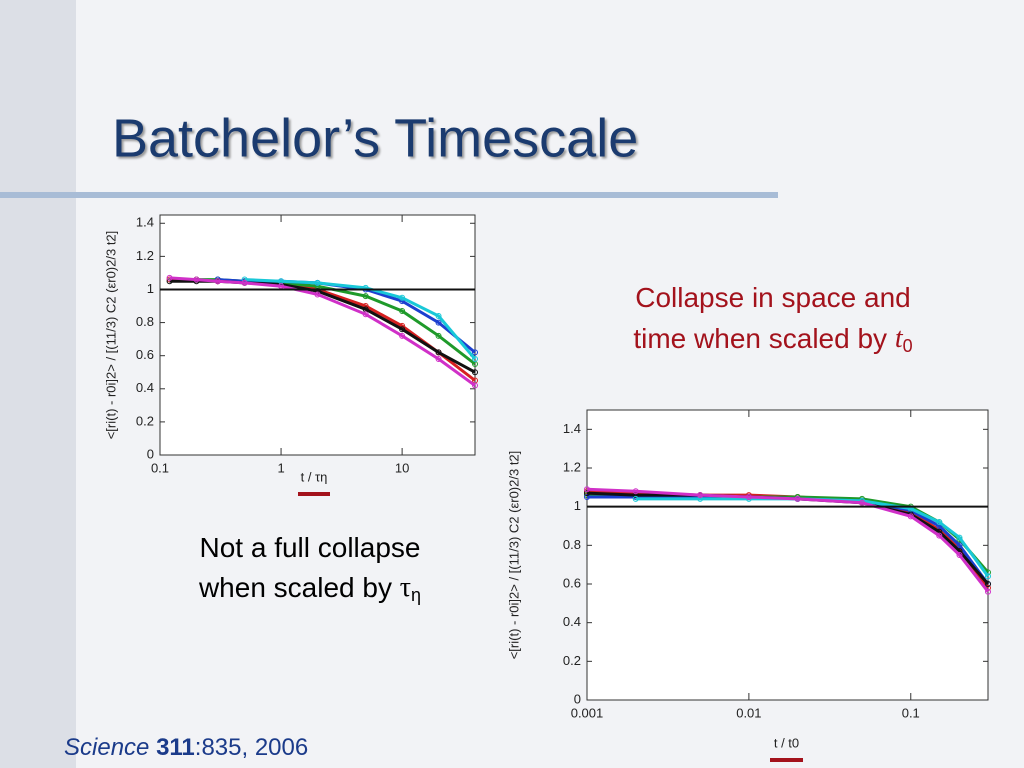 The width and height of the screenshot is (1024, 768). What do you see at coordinates (908, 346) in the screenshot?
I see `caption-subscript: 0` at bounding box center [908, 346].